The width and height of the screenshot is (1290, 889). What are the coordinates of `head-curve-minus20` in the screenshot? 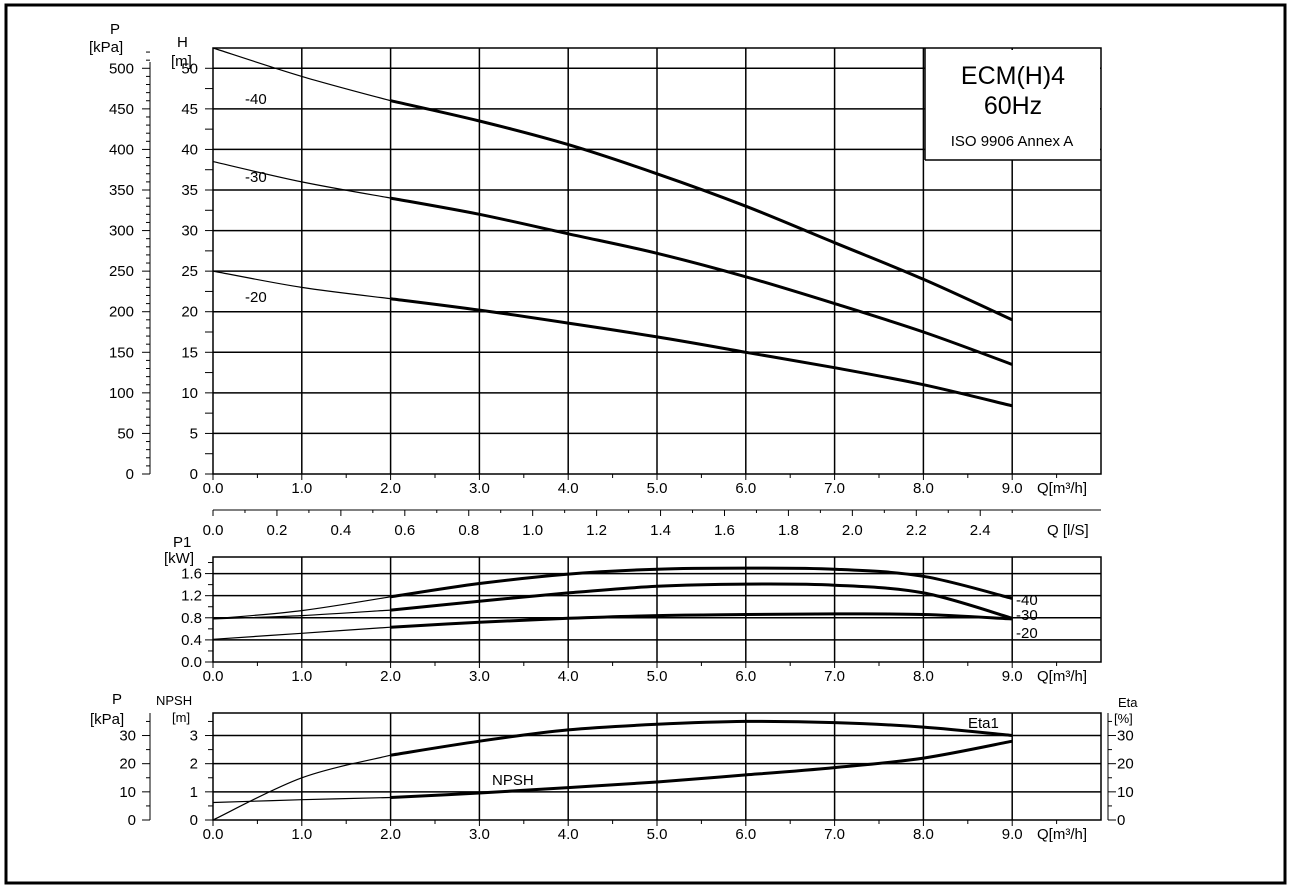 It's located at (701, 352).